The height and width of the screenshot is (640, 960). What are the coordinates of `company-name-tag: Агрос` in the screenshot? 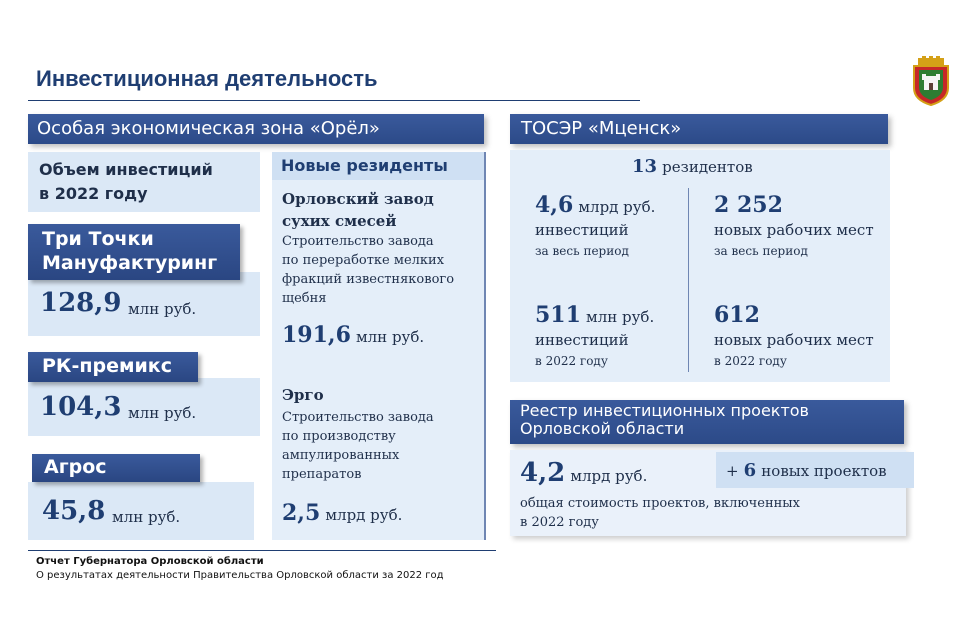 It's located at (116, 468).